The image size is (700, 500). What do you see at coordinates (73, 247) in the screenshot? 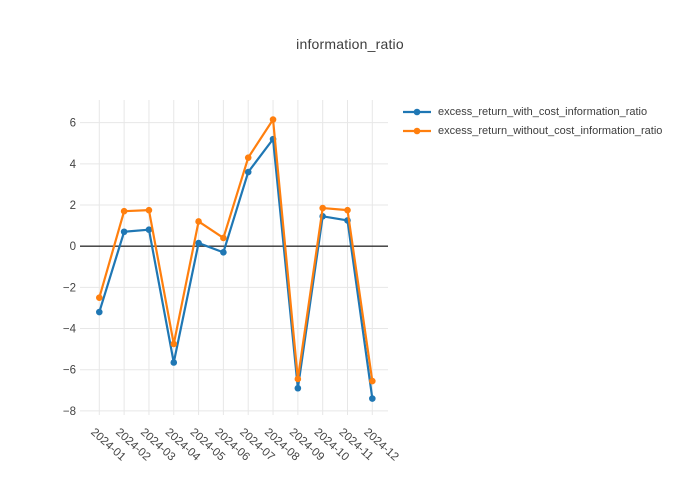
I see `y-tick-label: 0` at bounding box center [73, 247].